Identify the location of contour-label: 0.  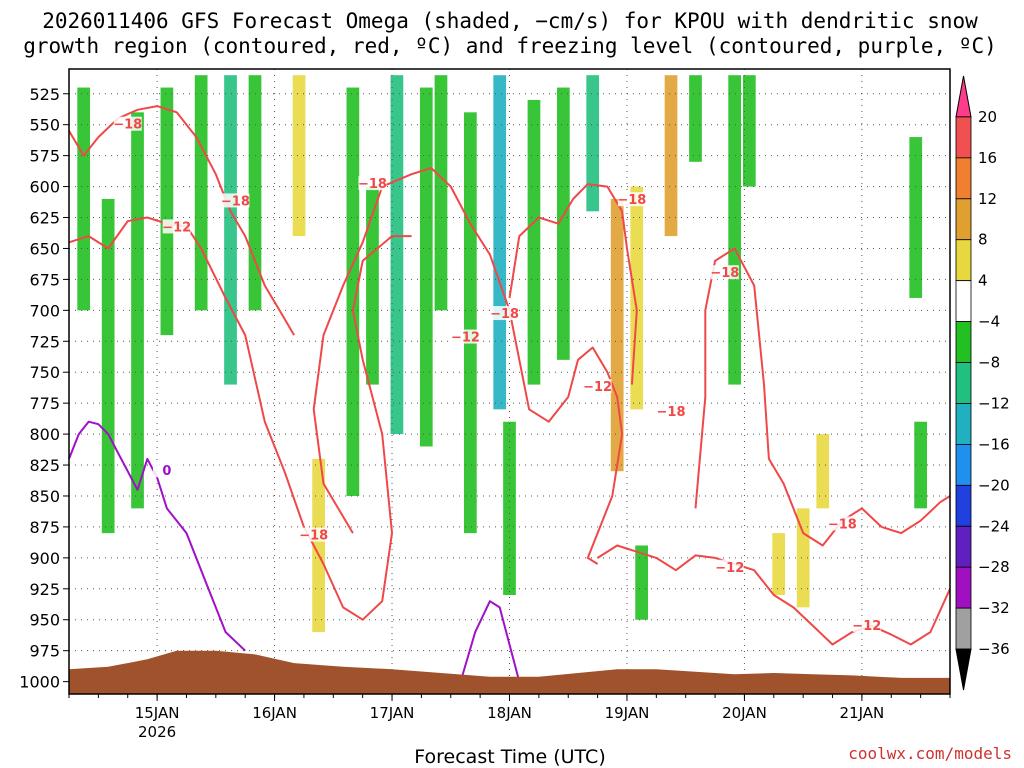
(166, 471).